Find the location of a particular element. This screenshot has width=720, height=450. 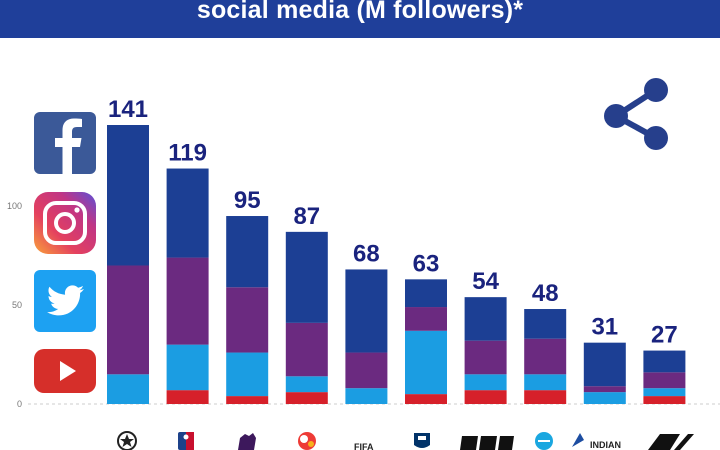

legend is located at coordinates (65, 252).